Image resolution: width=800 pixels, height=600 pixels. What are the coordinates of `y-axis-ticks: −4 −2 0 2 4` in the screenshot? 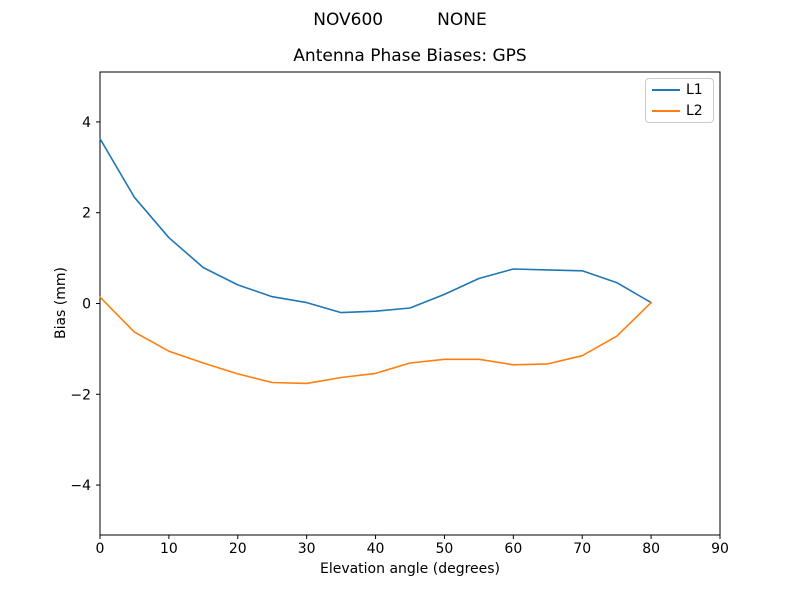 It's located at (85, 304).